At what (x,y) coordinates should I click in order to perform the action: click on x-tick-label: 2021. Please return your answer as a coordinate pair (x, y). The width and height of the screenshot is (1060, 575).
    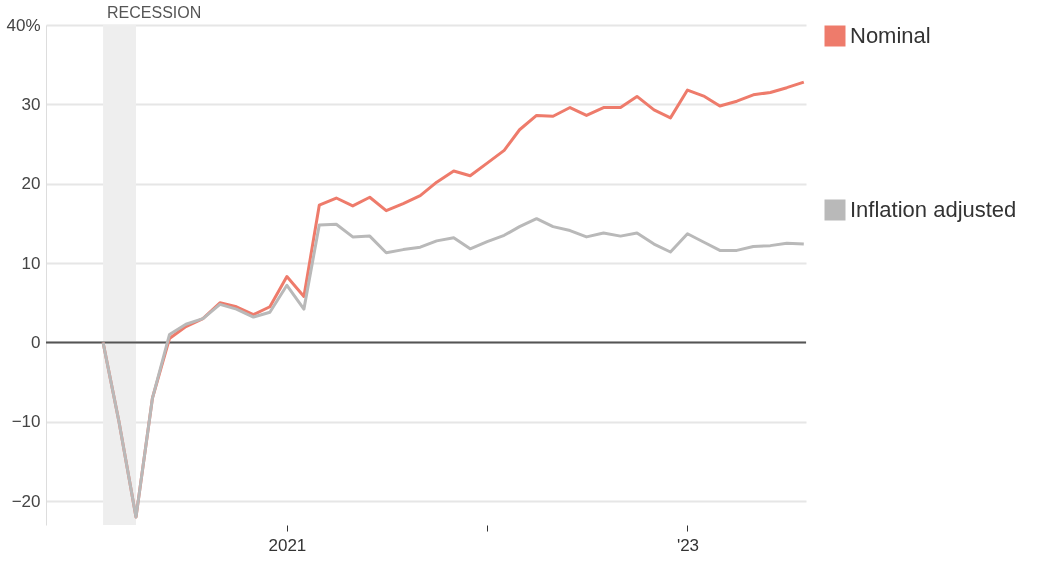
    Looking at the image, I should click on (287, 545).